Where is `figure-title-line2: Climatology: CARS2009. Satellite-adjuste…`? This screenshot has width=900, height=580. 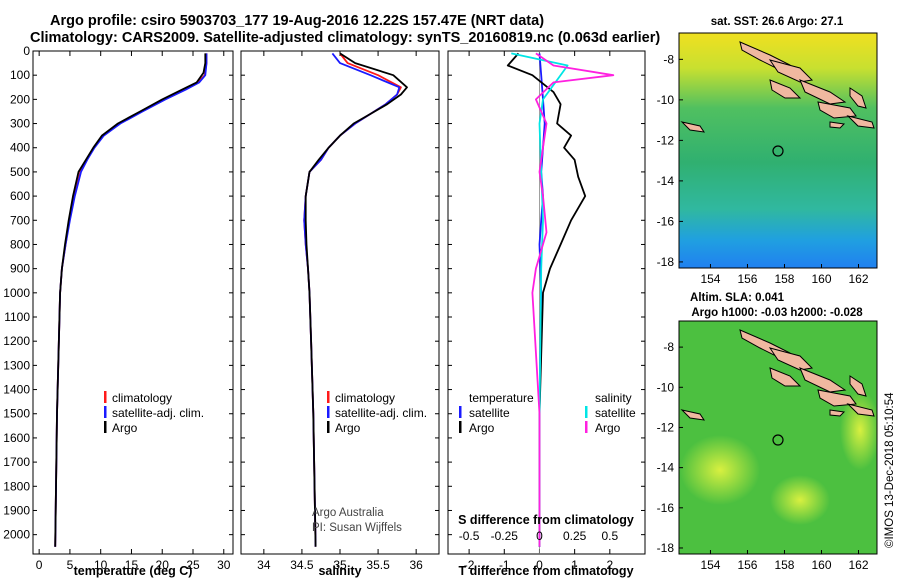
figure-title-line2: Climatology: CARS2009. Satellite-adjuste… is located at coordinates (345, 38).